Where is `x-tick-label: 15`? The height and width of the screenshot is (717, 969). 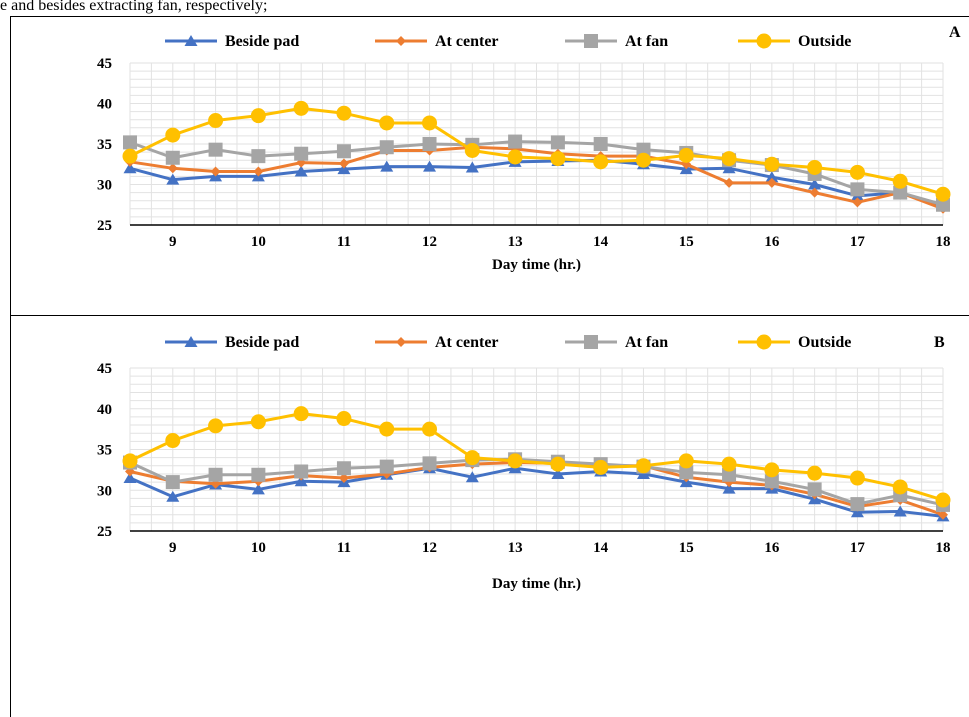 x-tick-label: 15 is located at coordinates (686, 548).